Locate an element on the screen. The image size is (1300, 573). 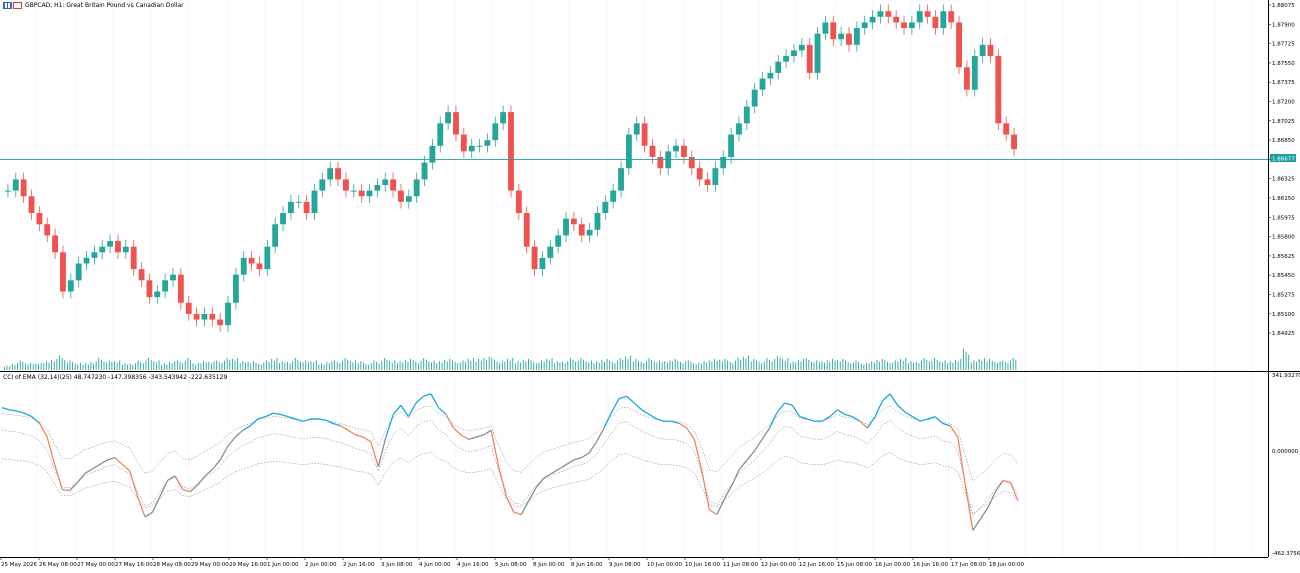
price-tick-label: 1.87725 is located at coordinates (1283, 45).